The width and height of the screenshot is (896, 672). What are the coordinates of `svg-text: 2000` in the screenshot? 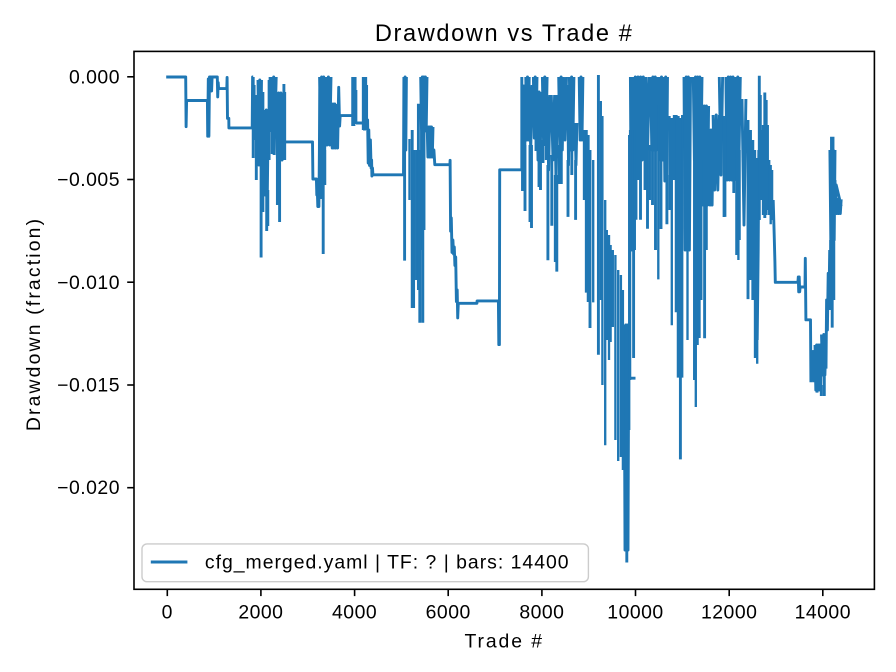 It's located at (260, 612).